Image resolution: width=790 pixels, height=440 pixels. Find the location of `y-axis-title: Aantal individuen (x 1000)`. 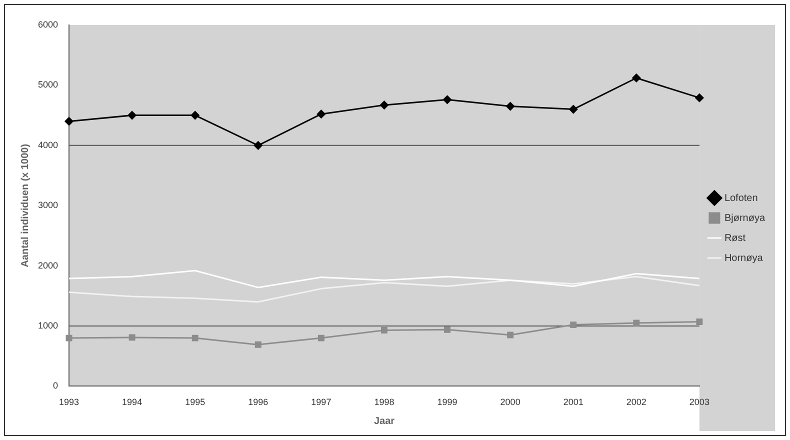

y-axis-title: Aantal individuen (x 1000) is located at coordinates (25, 206).